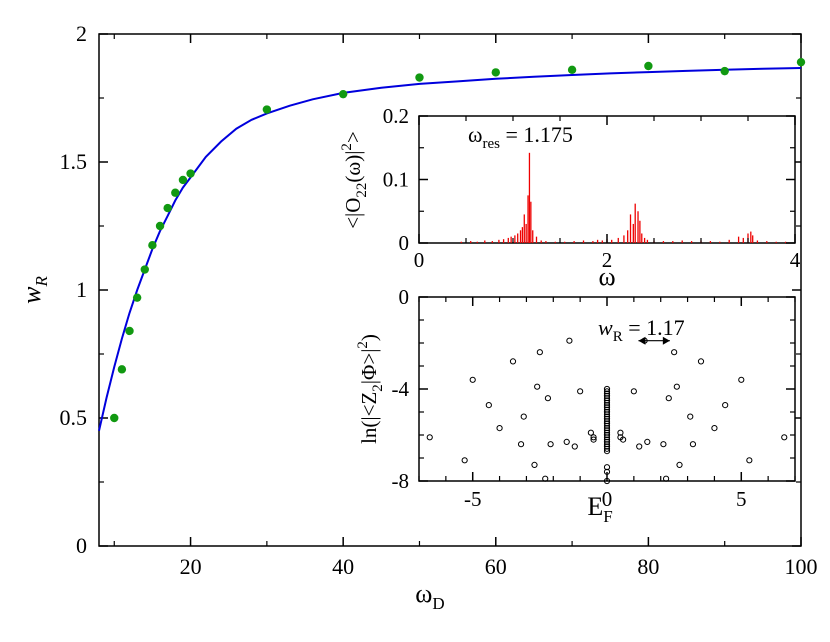  Describe the element at coordinates (520, 137) in the screenshot. I see `inset-spectrum-annotation: ωres = 1.175` at that location.